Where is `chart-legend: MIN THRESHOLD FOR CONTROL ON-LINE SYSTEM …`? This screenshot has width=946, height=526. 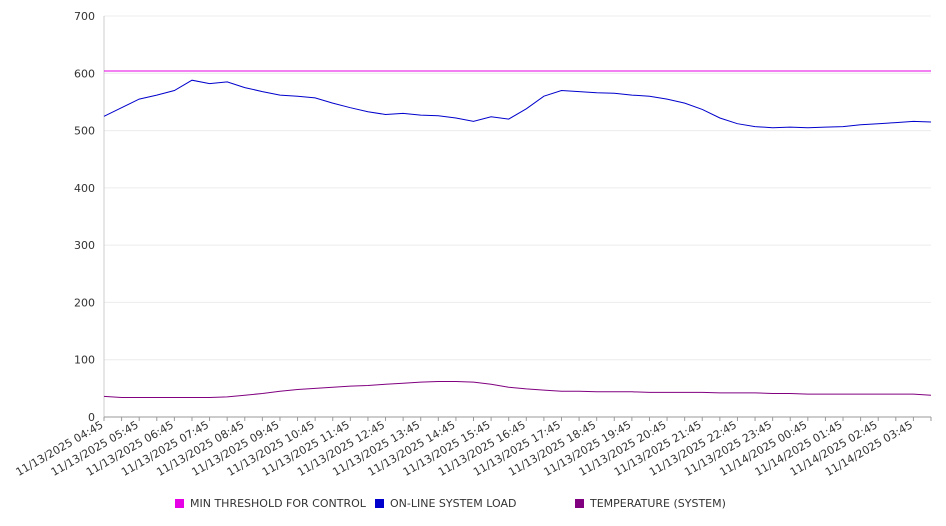
chart-legend: MIN THRESHOLD FOR CONTROL ON-LINE SYSTEM … is located at coordinates (473, 506).